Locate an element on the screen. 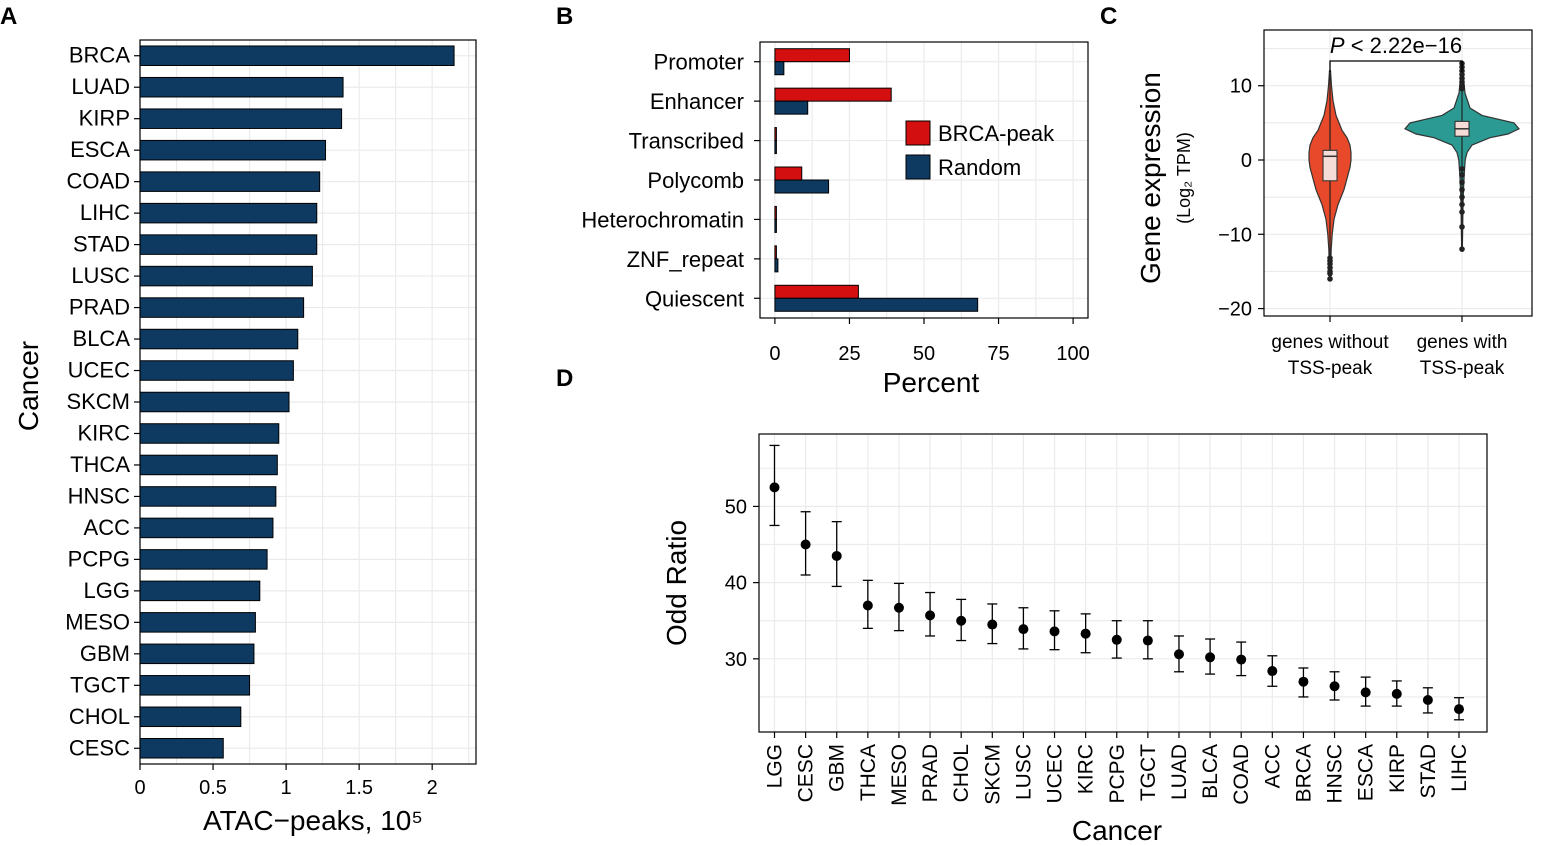 This screenshot has width=1547, height=846. y-tick-label: 50 is located at coordinates (736, 507).